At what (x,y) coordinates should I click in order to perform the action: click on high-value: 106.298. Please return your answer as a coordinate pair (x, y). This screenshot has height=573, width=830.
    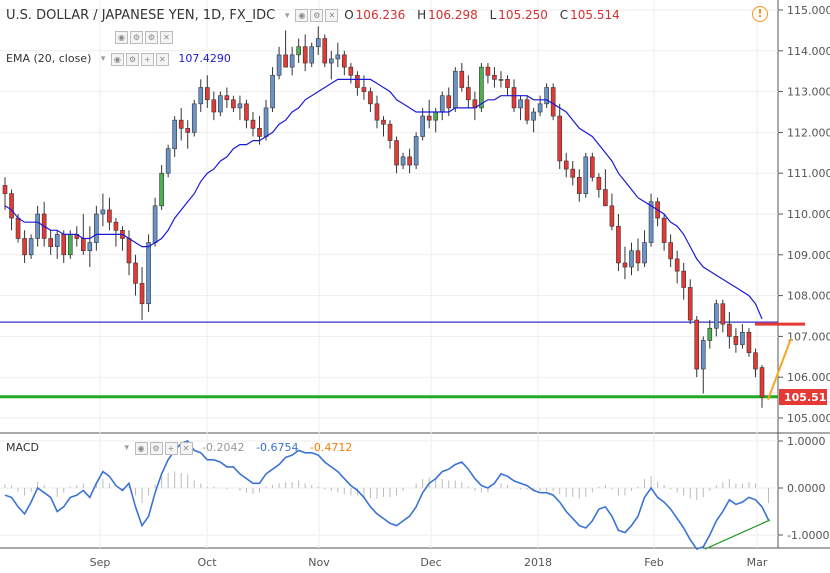
    Looking at the image, I should click on (453, 15).